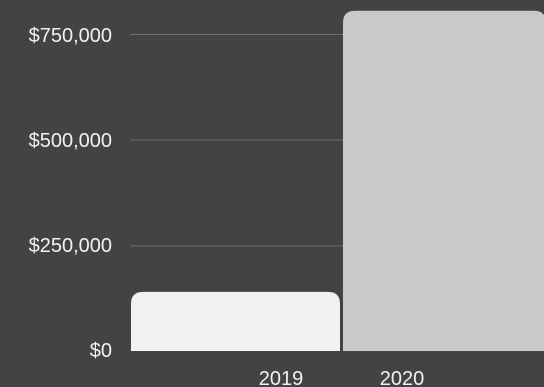 Image resolution: width=544 pixels, height=387 pixels. What do you see at coordinates (235, 321) in the screenshot?
I see `bar-2019` at bounding box center [235, 321].